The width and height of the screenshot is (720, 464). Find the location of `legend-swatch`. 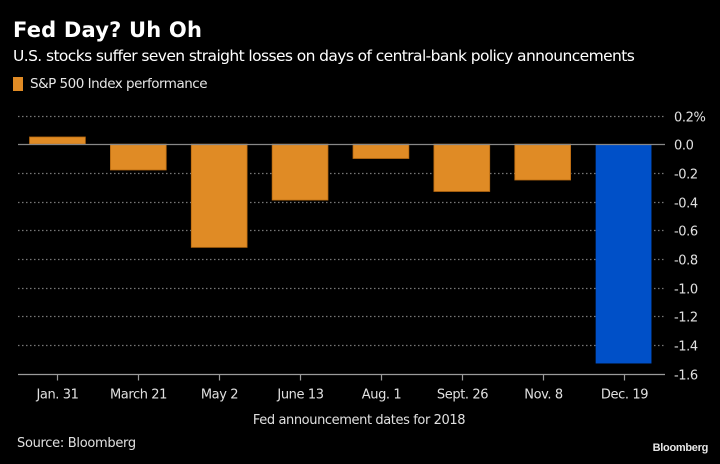

legend-swatch is located at coordinates (18, 84).